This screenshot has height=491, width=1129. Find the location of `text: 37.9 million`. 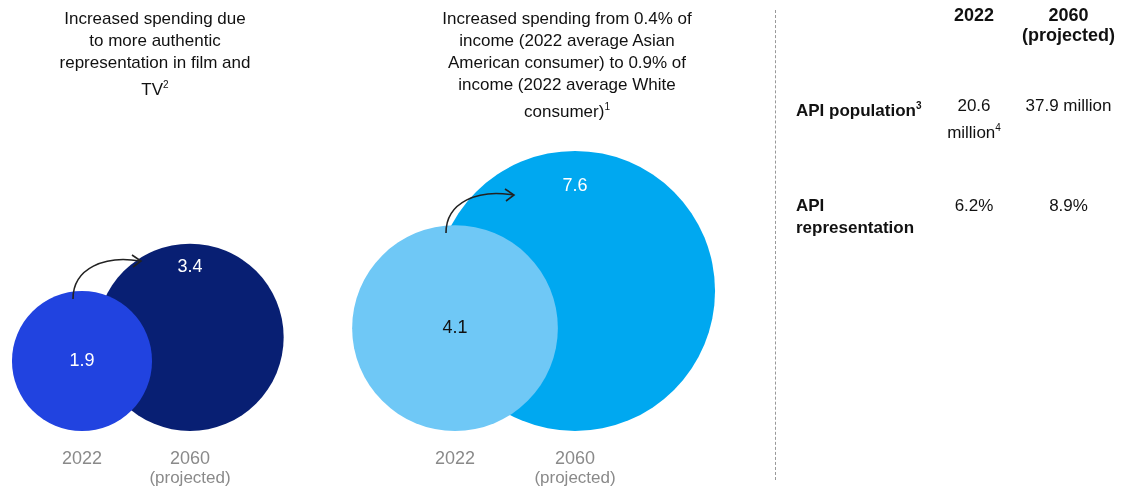

text: 37.9 million is located at coordinates (1068, 105).